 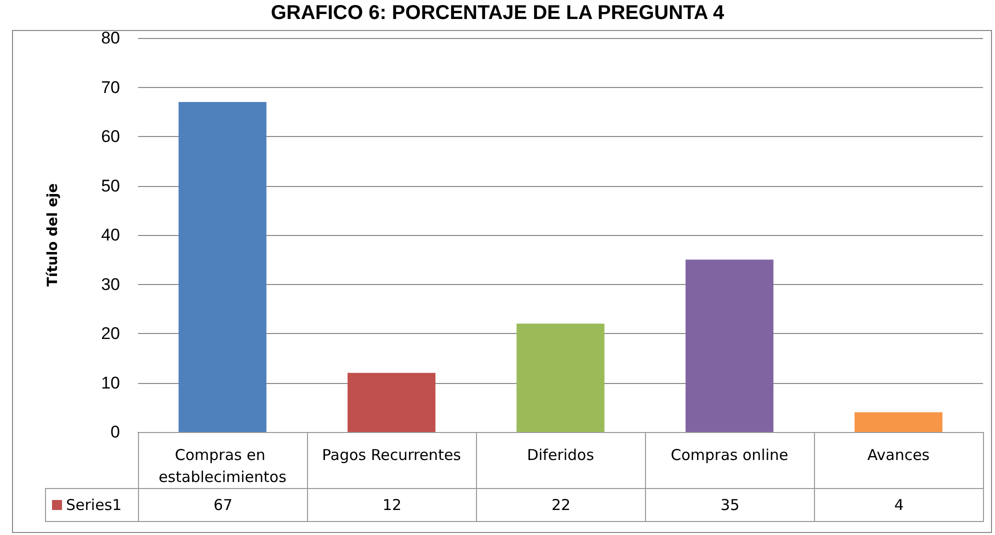 I want to click on y-axis-title: Título del eje, so click(x=53, y=235).